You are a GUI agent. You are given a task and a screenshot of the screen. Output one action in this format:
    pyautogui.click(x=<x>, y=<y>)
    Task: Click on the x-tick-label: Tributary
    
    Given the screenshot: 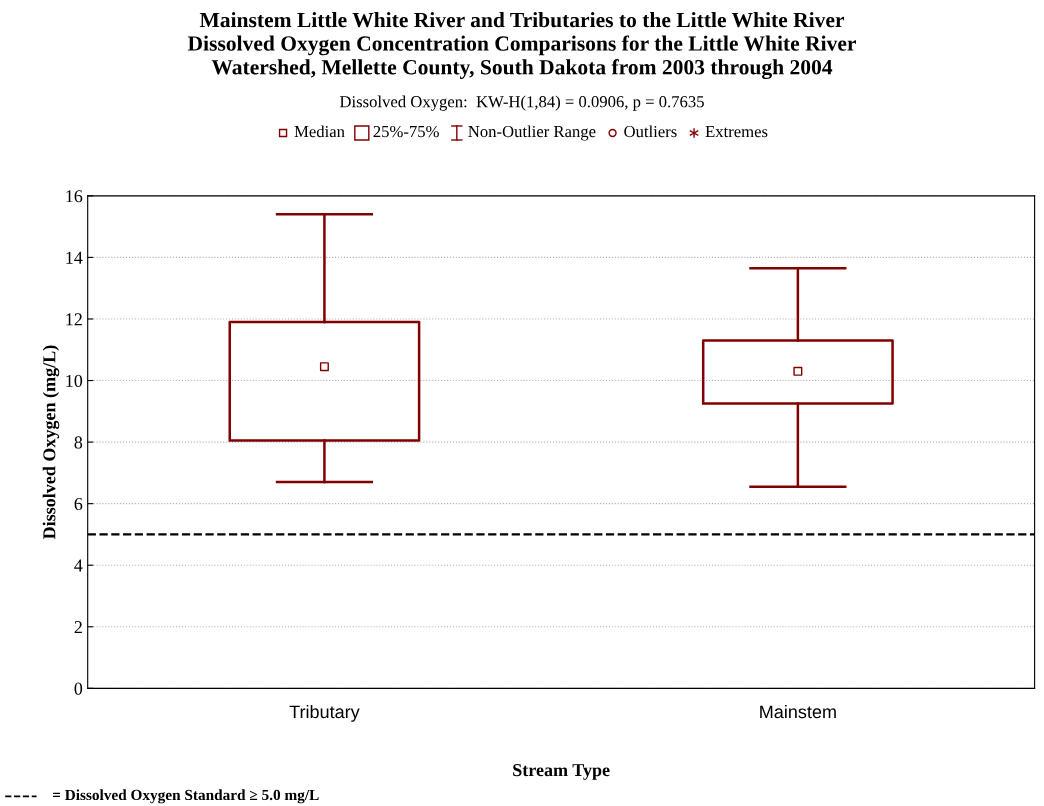 What is the action you would take?
    pyautogui.click(x=324, y=713)
    